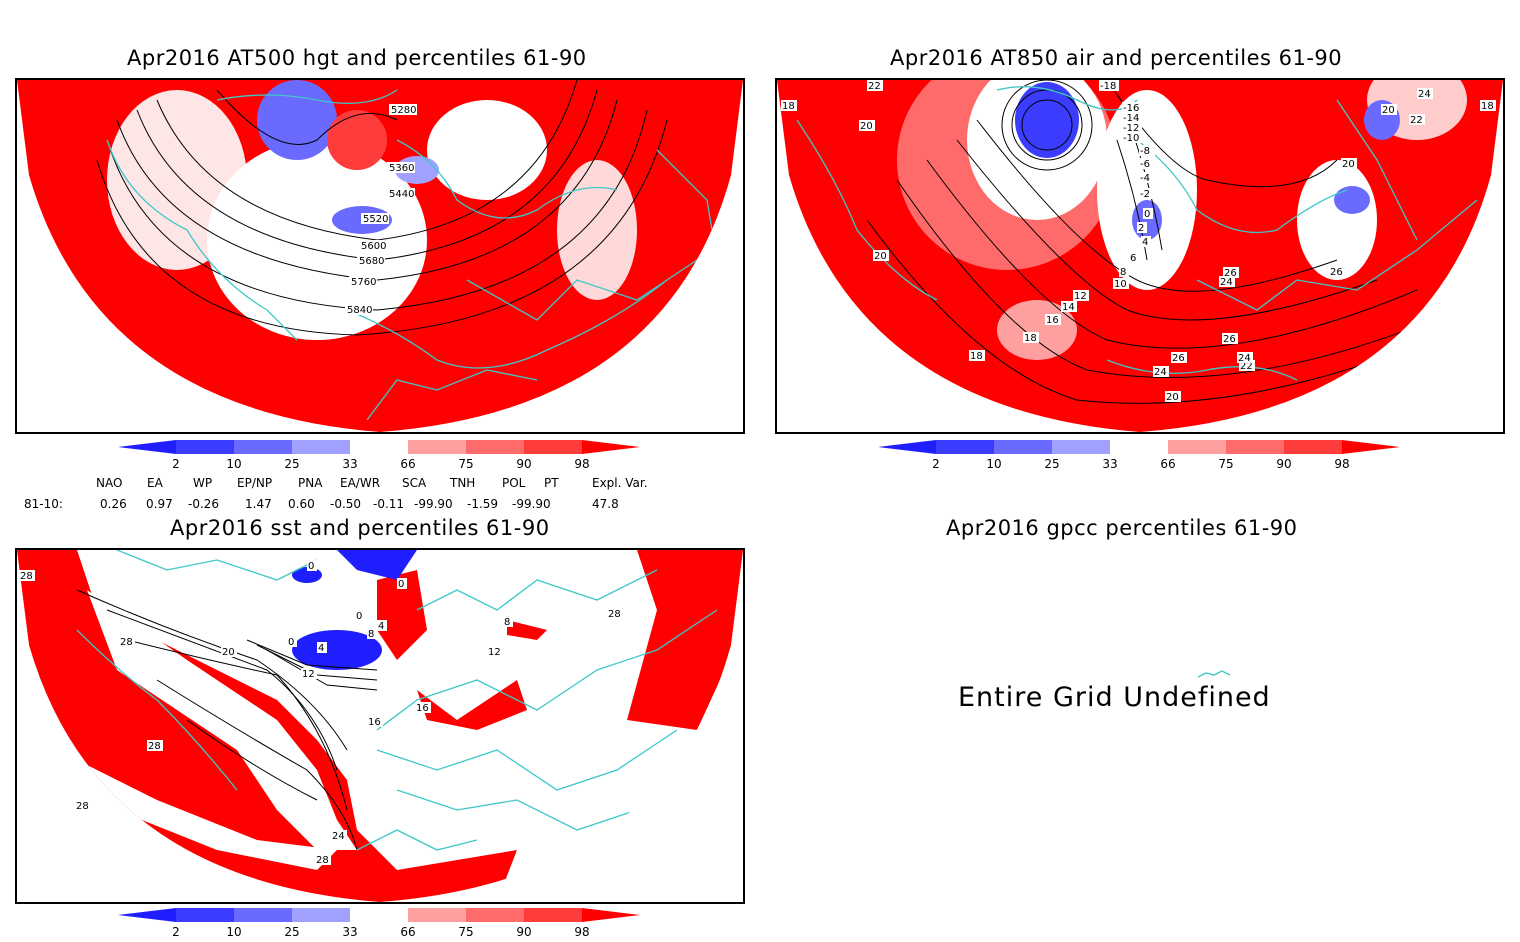 The width and height of the screenshot is (1520, 942). I want to click on colorbar-tick-label: 90, so click(1283, 463).